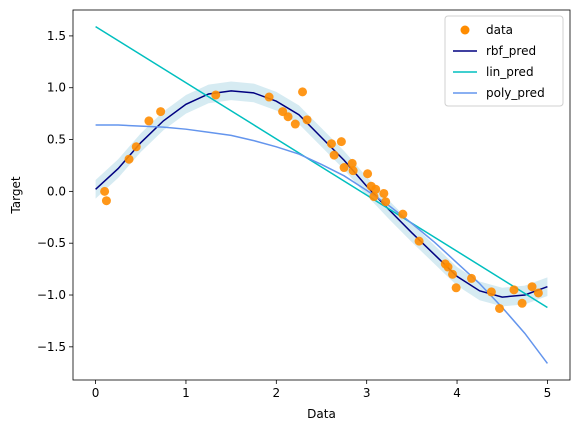 Image resolution: width=578 pixels, height=432 pixels. Describe the element at coordinates (367, 393) in the screenshot. I see `x-tick-label: 3` at that location.